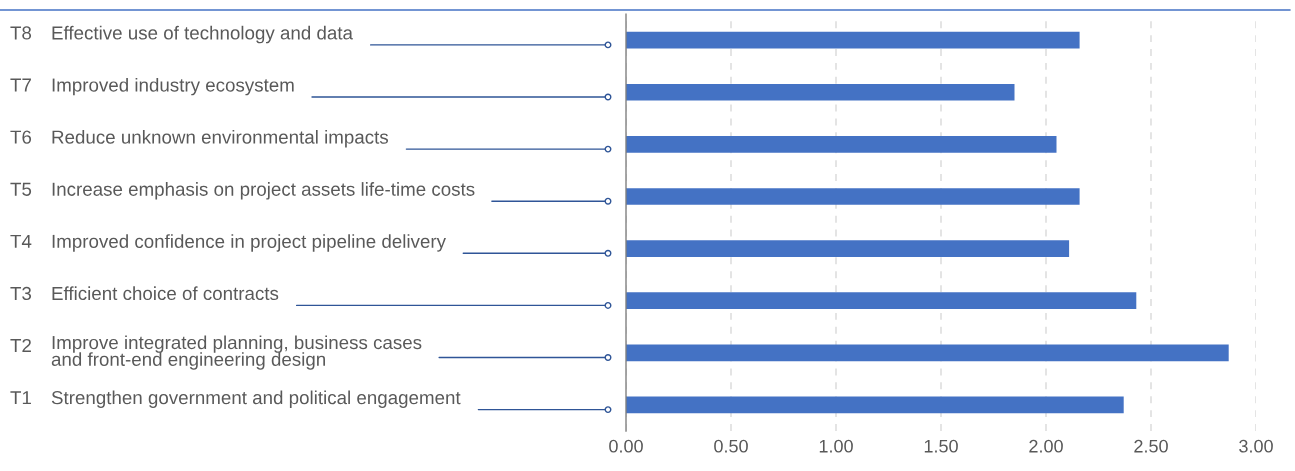 The height and width of the screenshot is (471, 1295). What do you see at coordinates (181, 34) in the screenshot?
I see `y-tick-label: T8 Effective use of technology and data` at bounding box center [181, 34].